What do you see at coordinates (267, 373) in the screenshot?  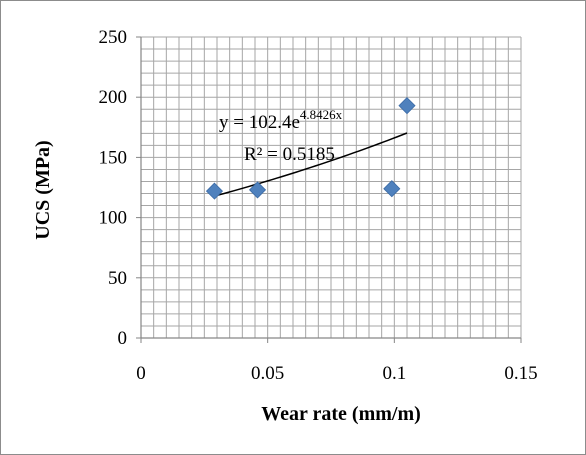 I see `x-tick-label: 0.05` at bounding box center [267, 373].